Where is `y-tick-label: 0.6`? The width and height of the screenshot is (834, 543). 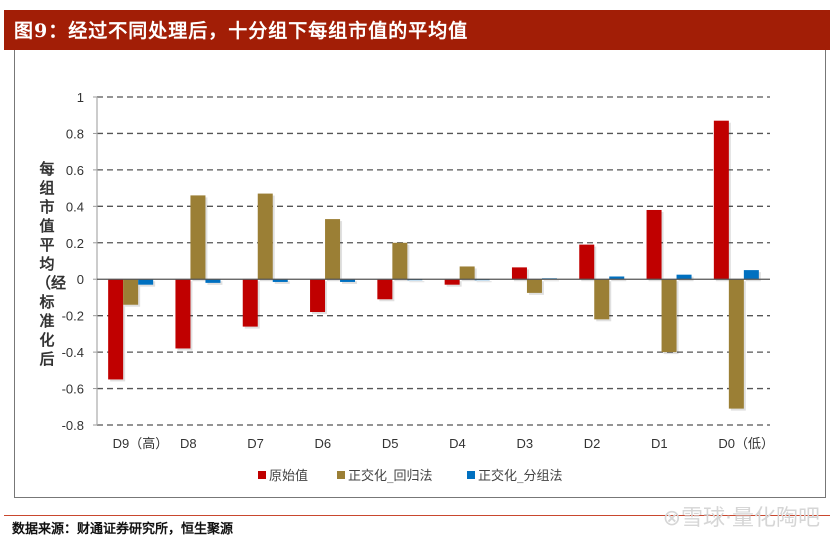 y-tick-label: 0.6 is located at coordinates (75, 170).